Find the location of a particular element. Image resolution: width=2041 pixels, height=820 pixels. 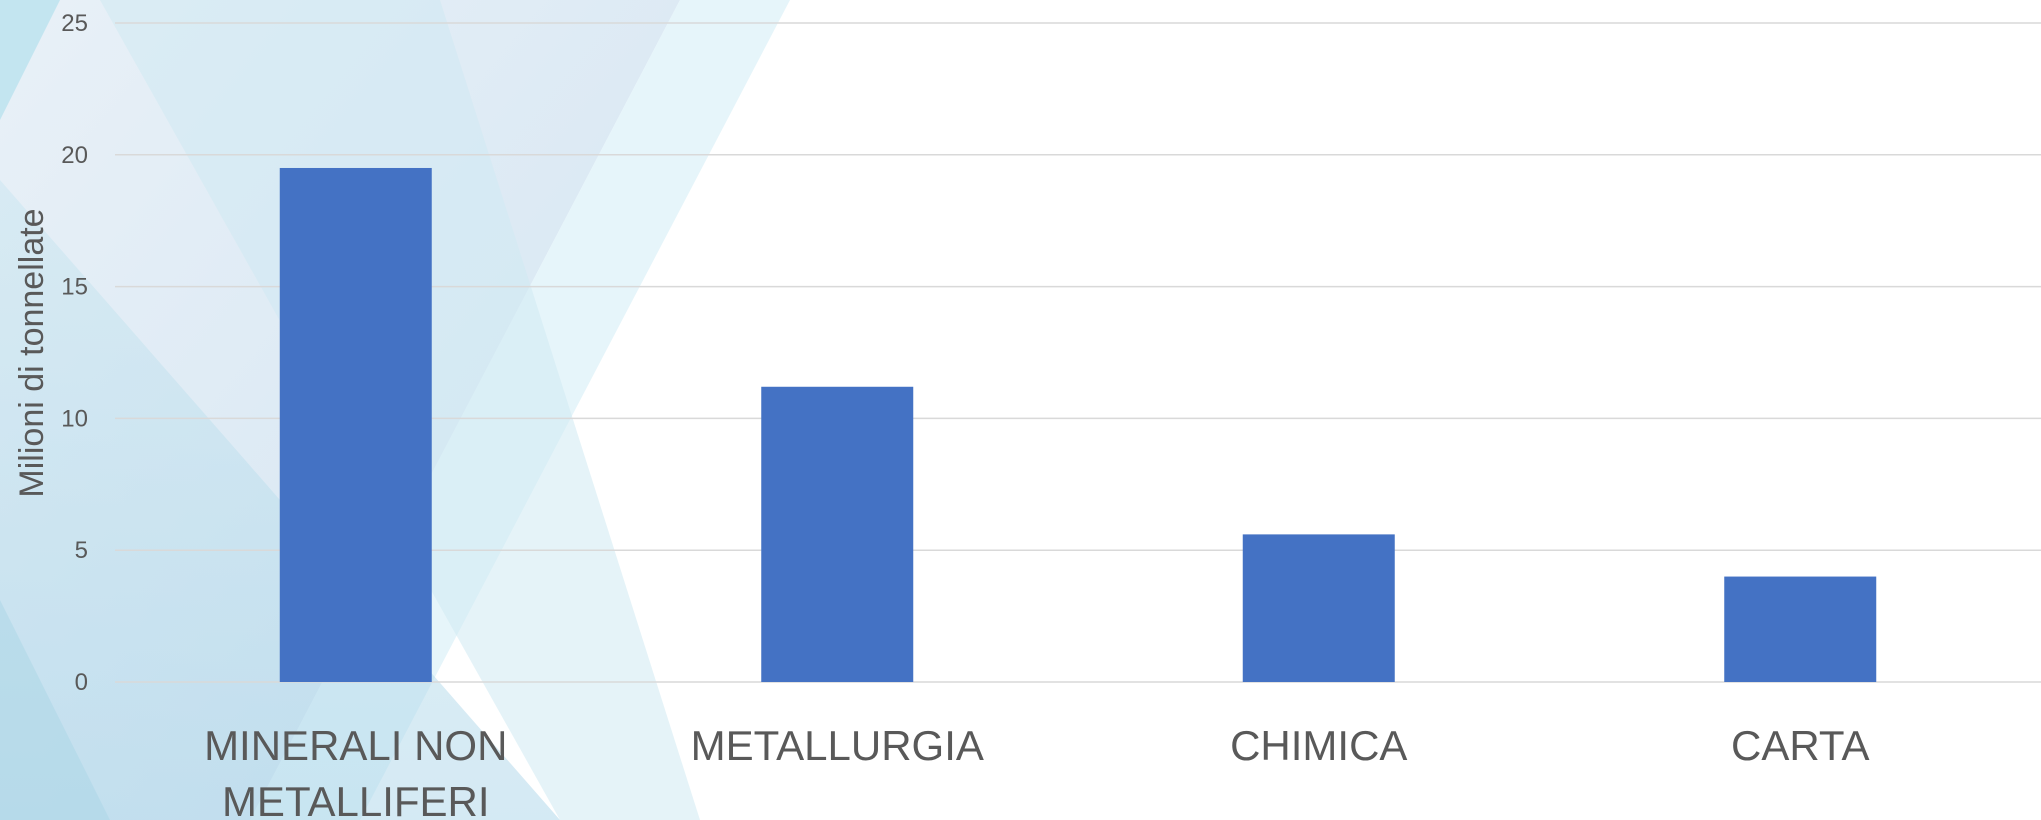

x-tick-label: METALLIFERI is located at coordinates (356, 799).